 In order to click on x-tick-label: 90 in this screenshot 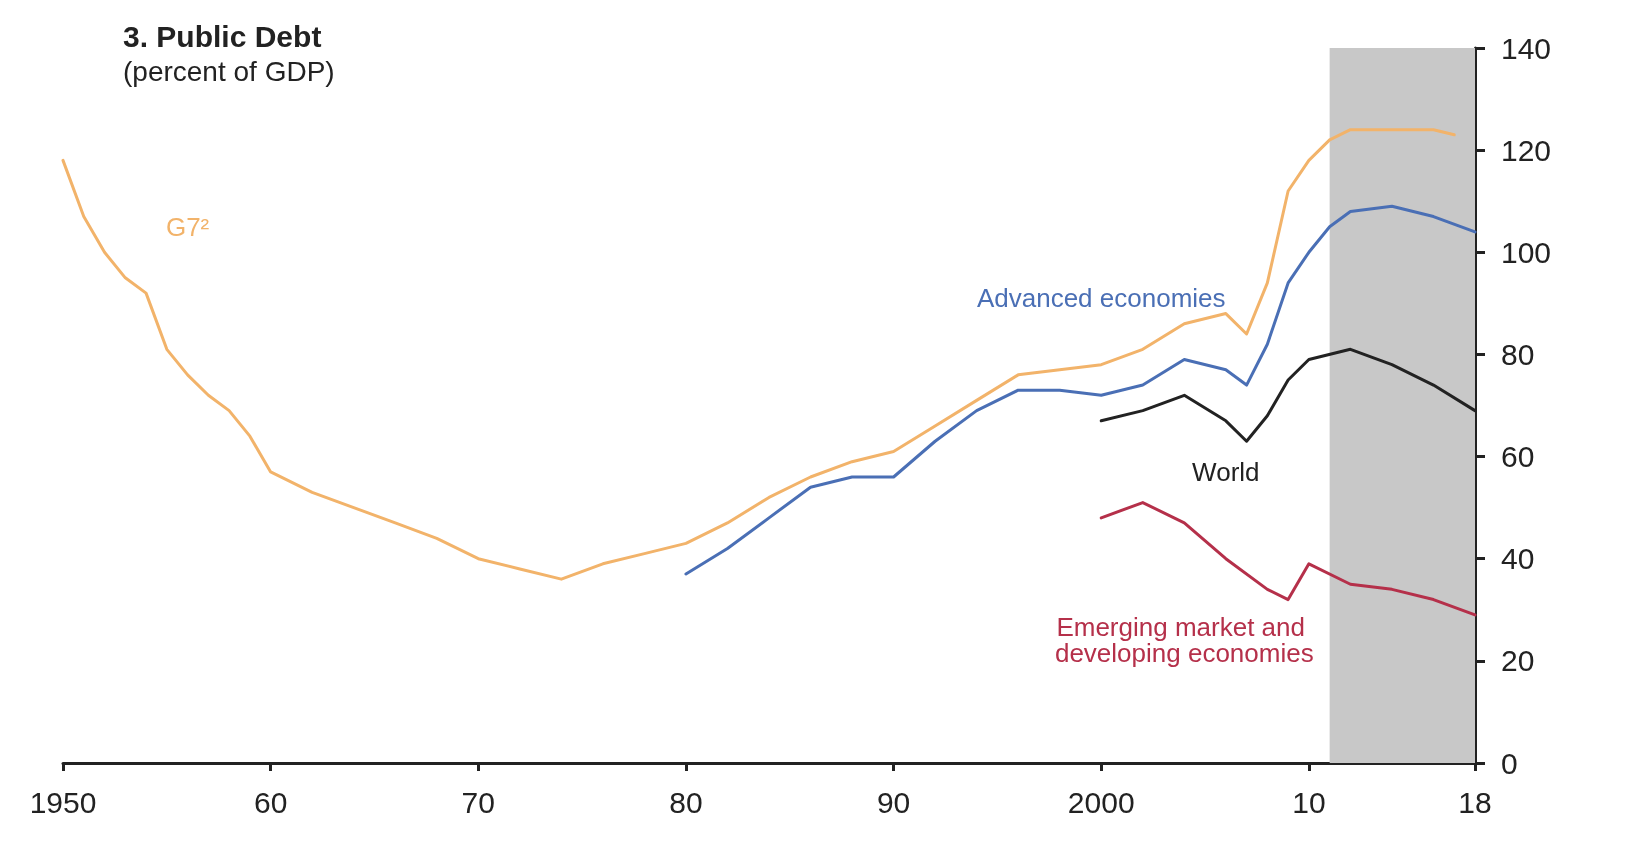, I will do `click(893, 802)`.